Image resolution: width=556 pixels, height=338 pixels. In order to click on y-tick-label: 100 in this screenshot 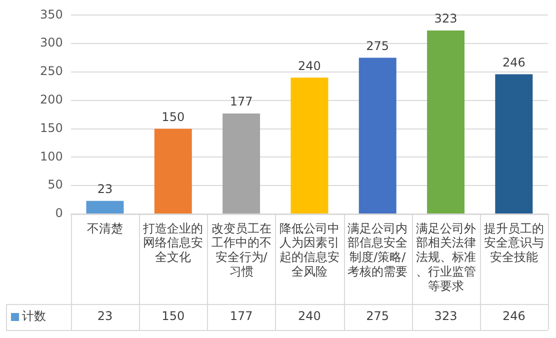, I will do `click(51, 156)`.